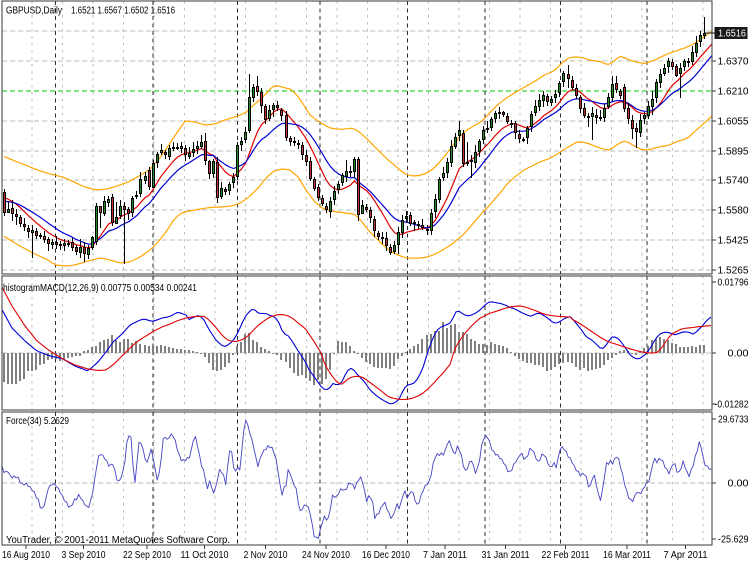  What do you see at coordinates (123, 11) in the screenshot?
I see `svg-text: 1.6521 1.6567 1.6502 1.6516` at bounding box center [123, 11].